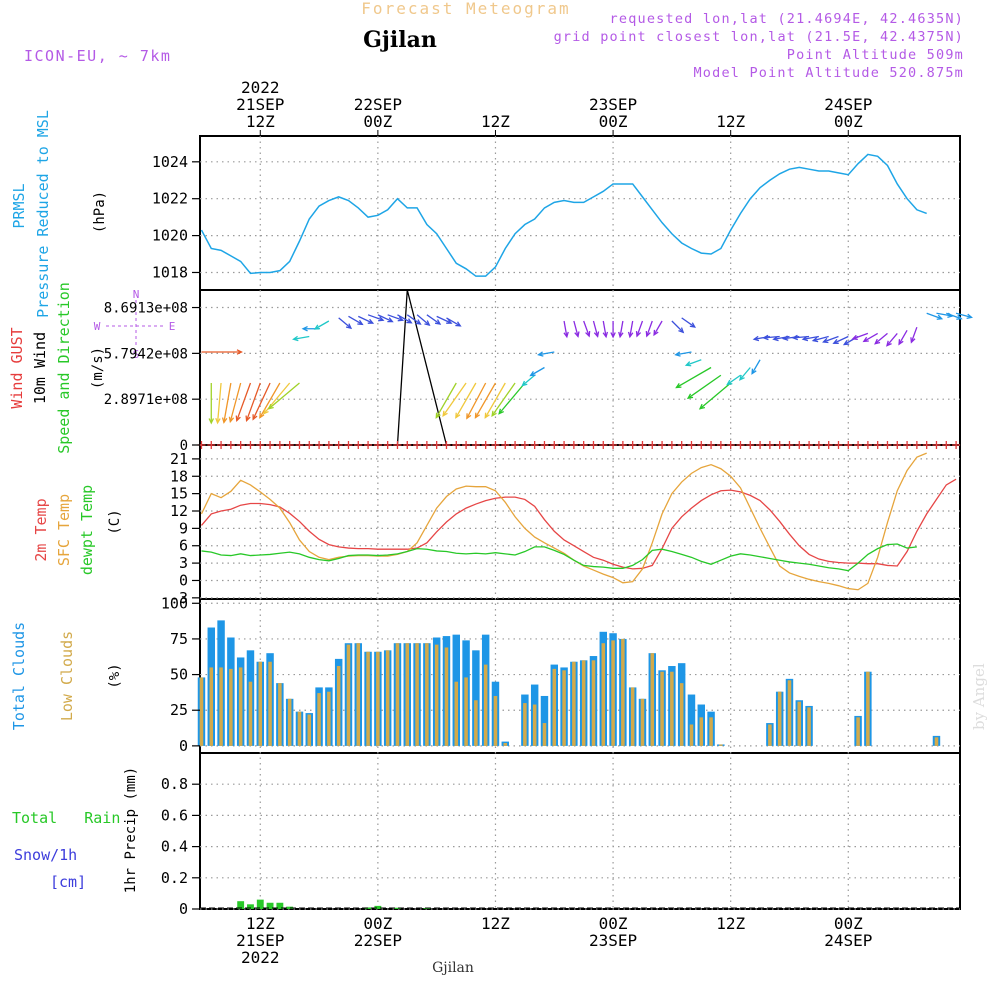  What do you see at coordinates (400, 40) in the screenshot?
I see `location-title: Gjilan` at bounding box center [400, 40].